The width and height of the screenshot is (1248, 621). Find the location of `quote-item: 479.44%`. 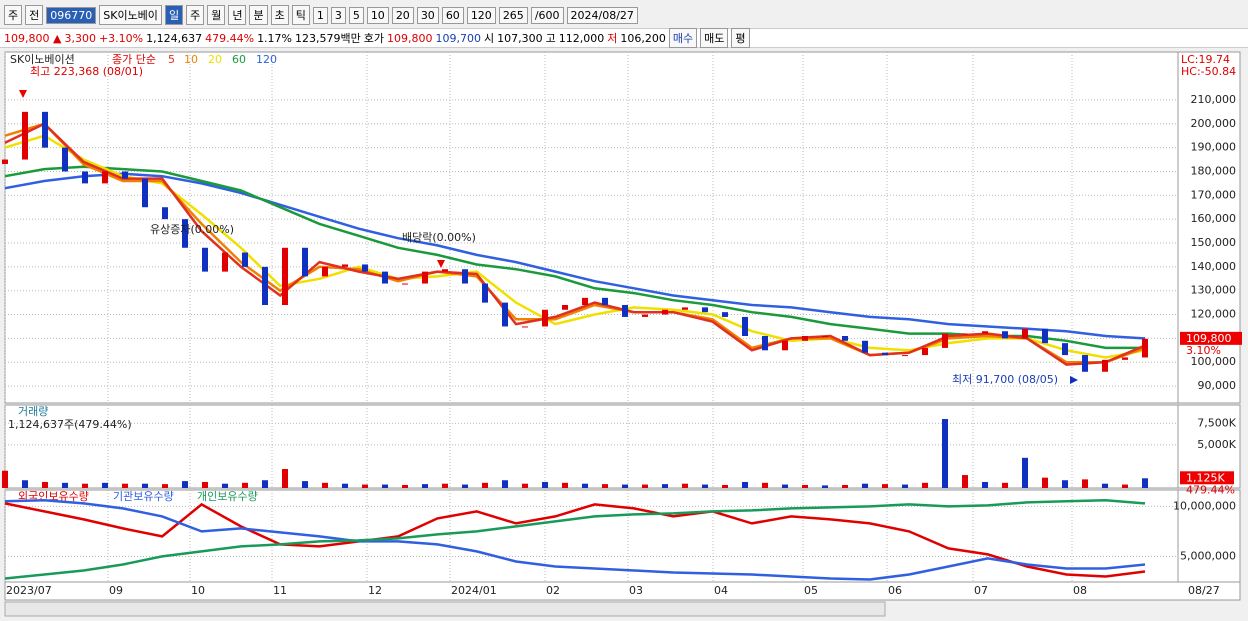

quote-item: 479.44% is located at coordinates (230, 38).